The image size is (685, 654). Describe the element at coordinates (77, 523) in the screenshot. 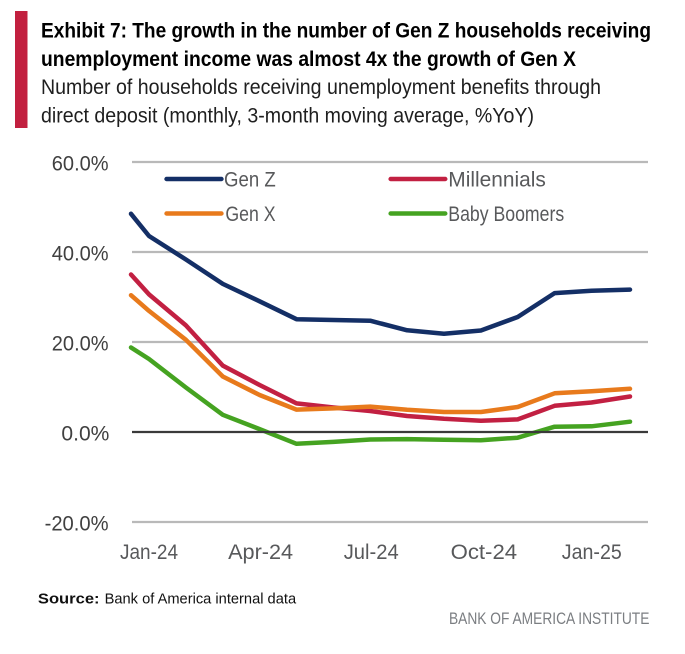

I see `svg-text: -20.0%` at that location.